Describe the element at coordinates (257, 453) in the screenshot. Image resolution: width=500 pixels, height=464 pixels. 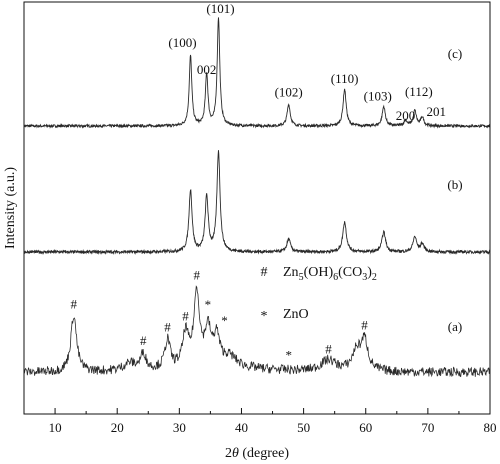
I see `x-axis-label: 2θ (degree)` at that location.